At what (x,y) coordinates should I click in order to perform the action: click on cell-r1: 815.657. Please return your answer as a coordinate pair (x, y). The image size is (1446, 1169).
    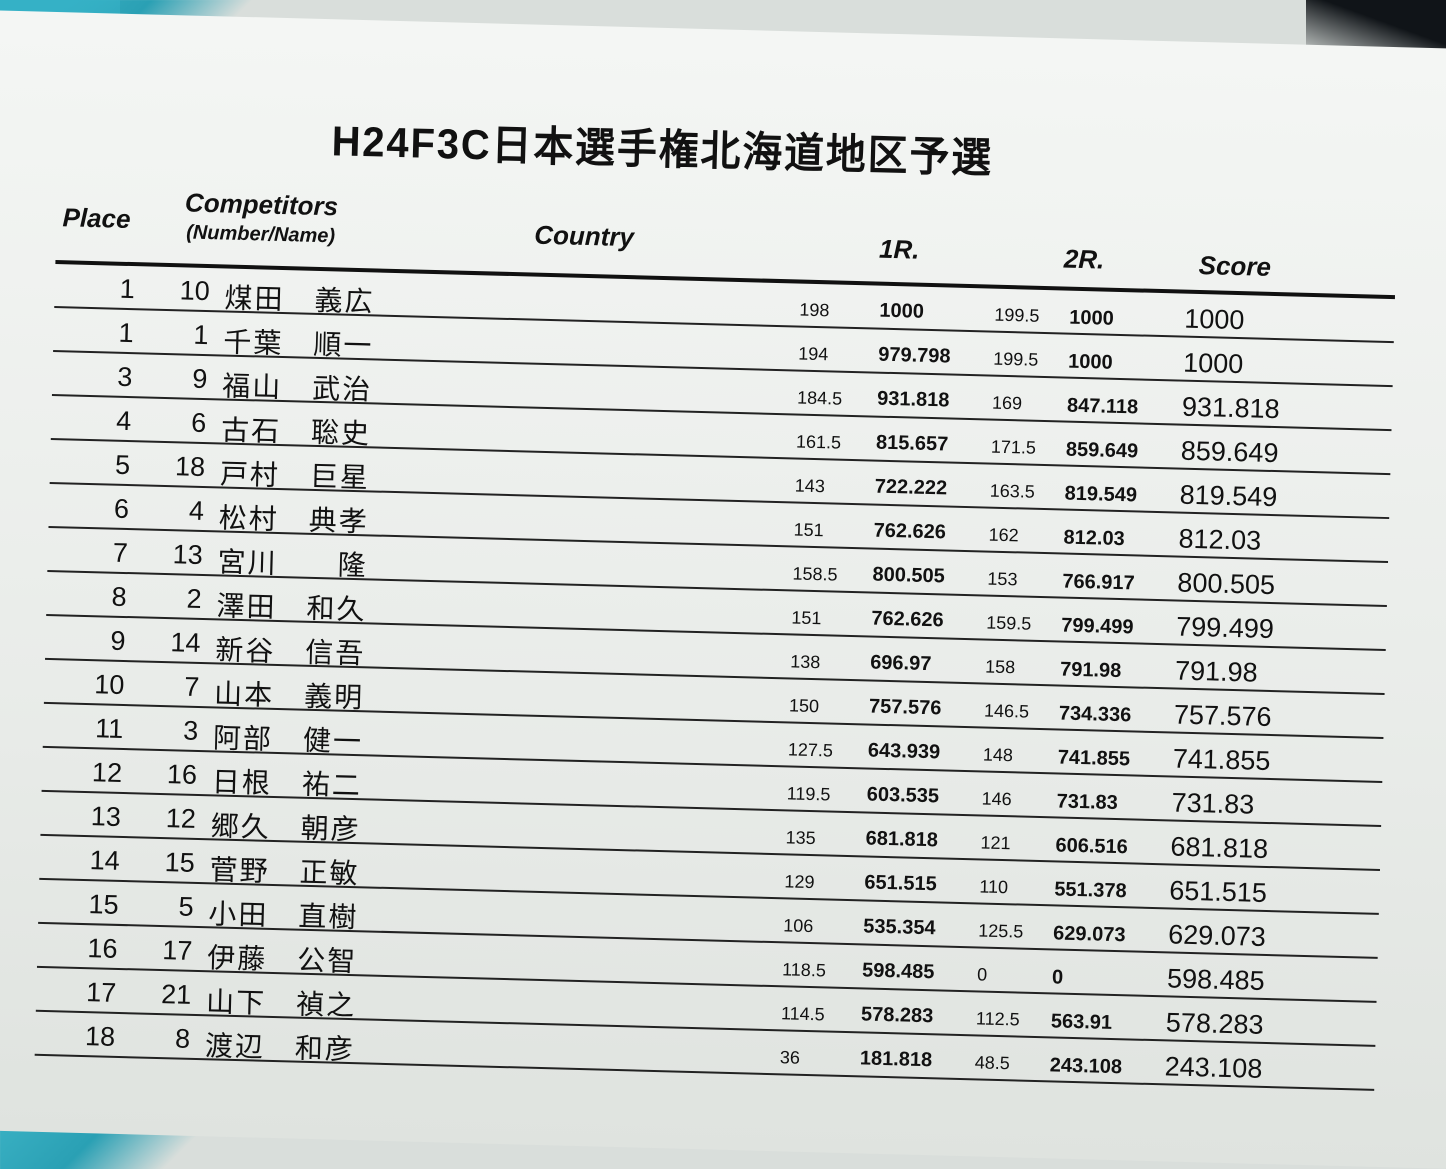
    Looking at the image, I should click on (912, 443).